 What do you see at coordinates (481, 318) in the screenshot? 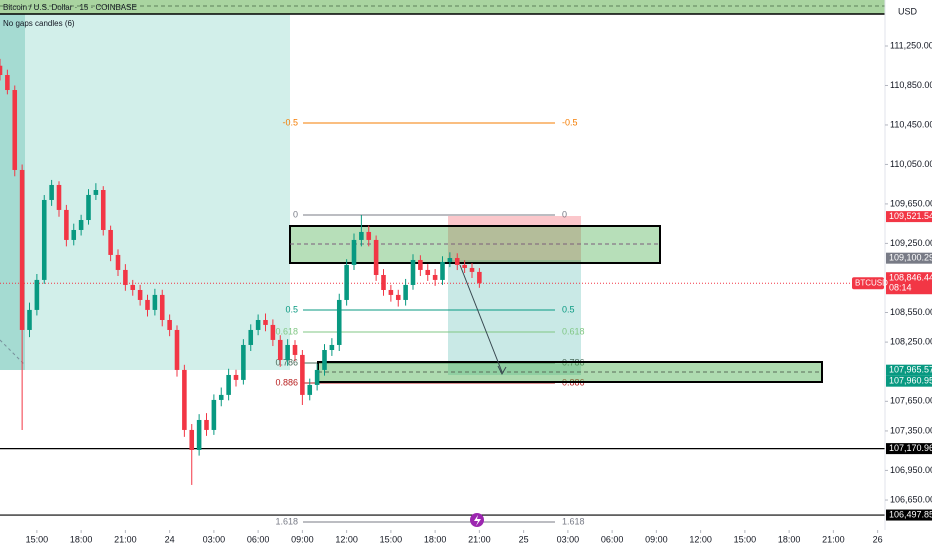
I see `projection-arrow` at bounding box center [481, 318].